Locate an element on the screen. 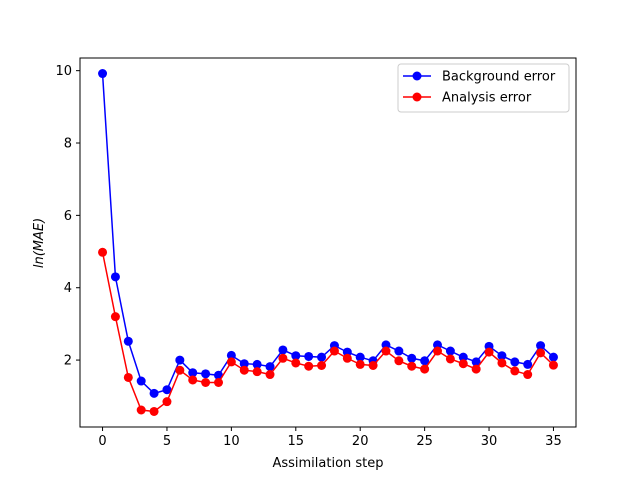 The width and height of the screenshot is (640, 480). y-tick-label: 8 is located at coordinates (68, 144).